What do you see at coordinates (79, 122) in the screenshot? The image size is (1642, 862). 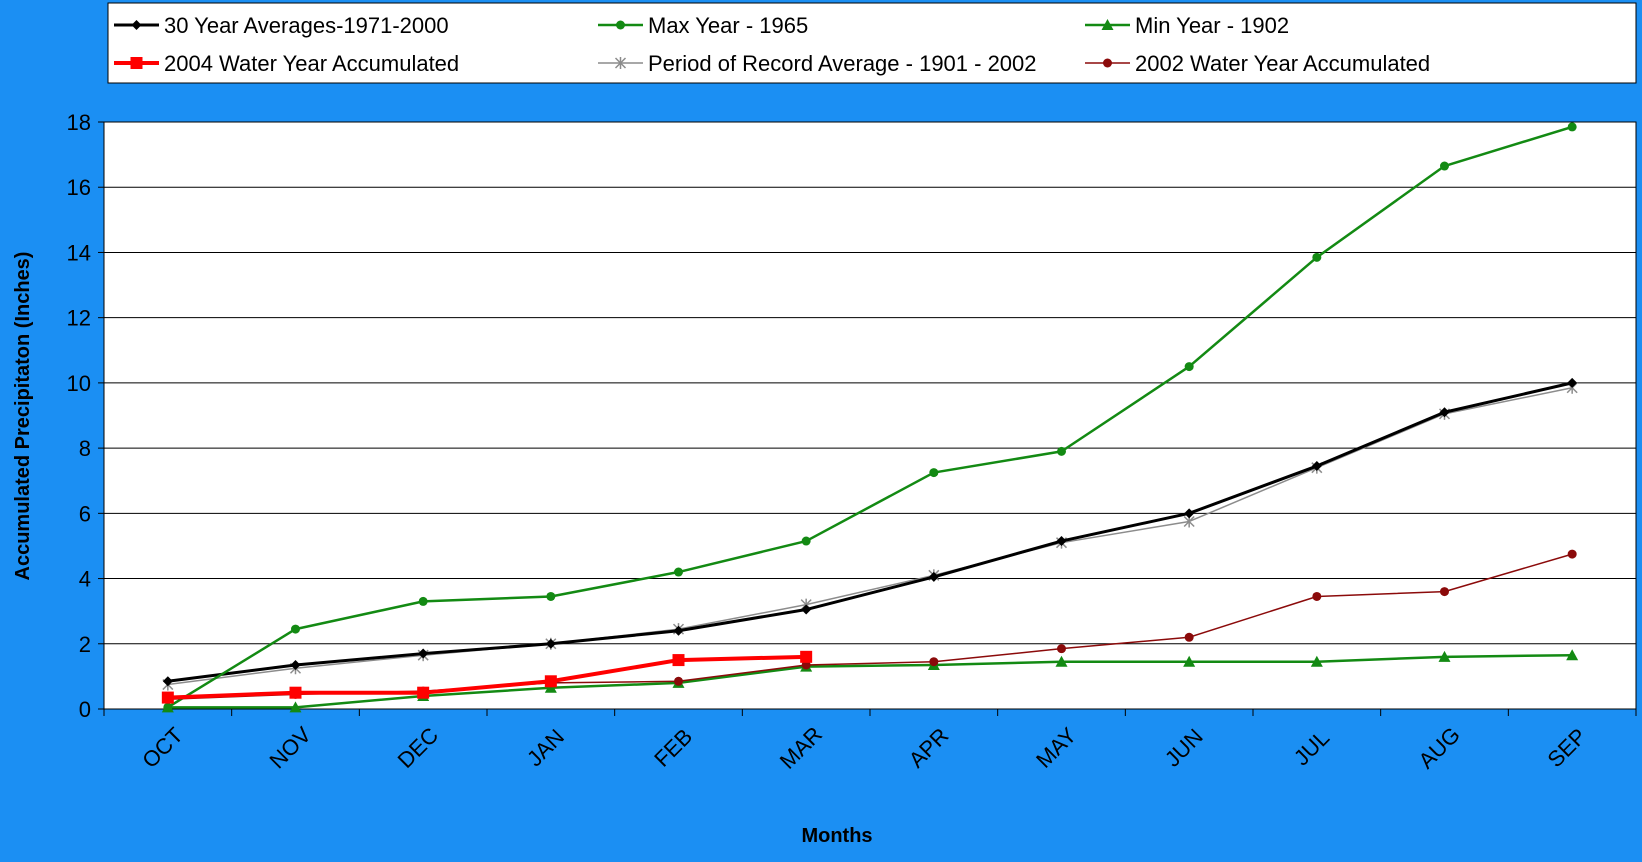 I see `y-tick-label: 18` at bounding box center [79, 122].